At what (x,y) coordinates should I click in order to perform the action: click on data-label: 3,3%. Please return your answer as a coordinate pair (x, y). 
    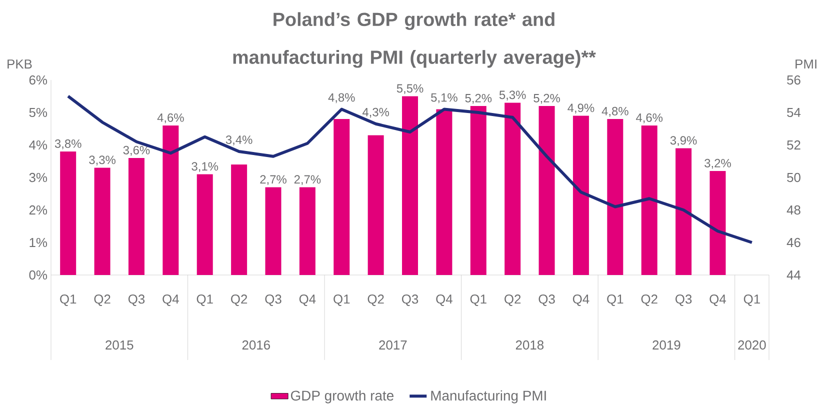
    Looking at the image, I should click on (102, 161).